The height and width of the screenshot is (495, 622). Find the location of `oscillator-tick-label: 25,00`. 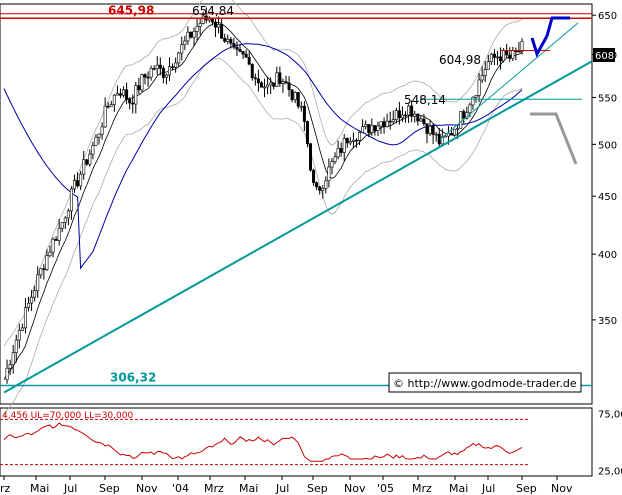

oscillator-tick-label: 25,00 is located at coordinates (610, 471).